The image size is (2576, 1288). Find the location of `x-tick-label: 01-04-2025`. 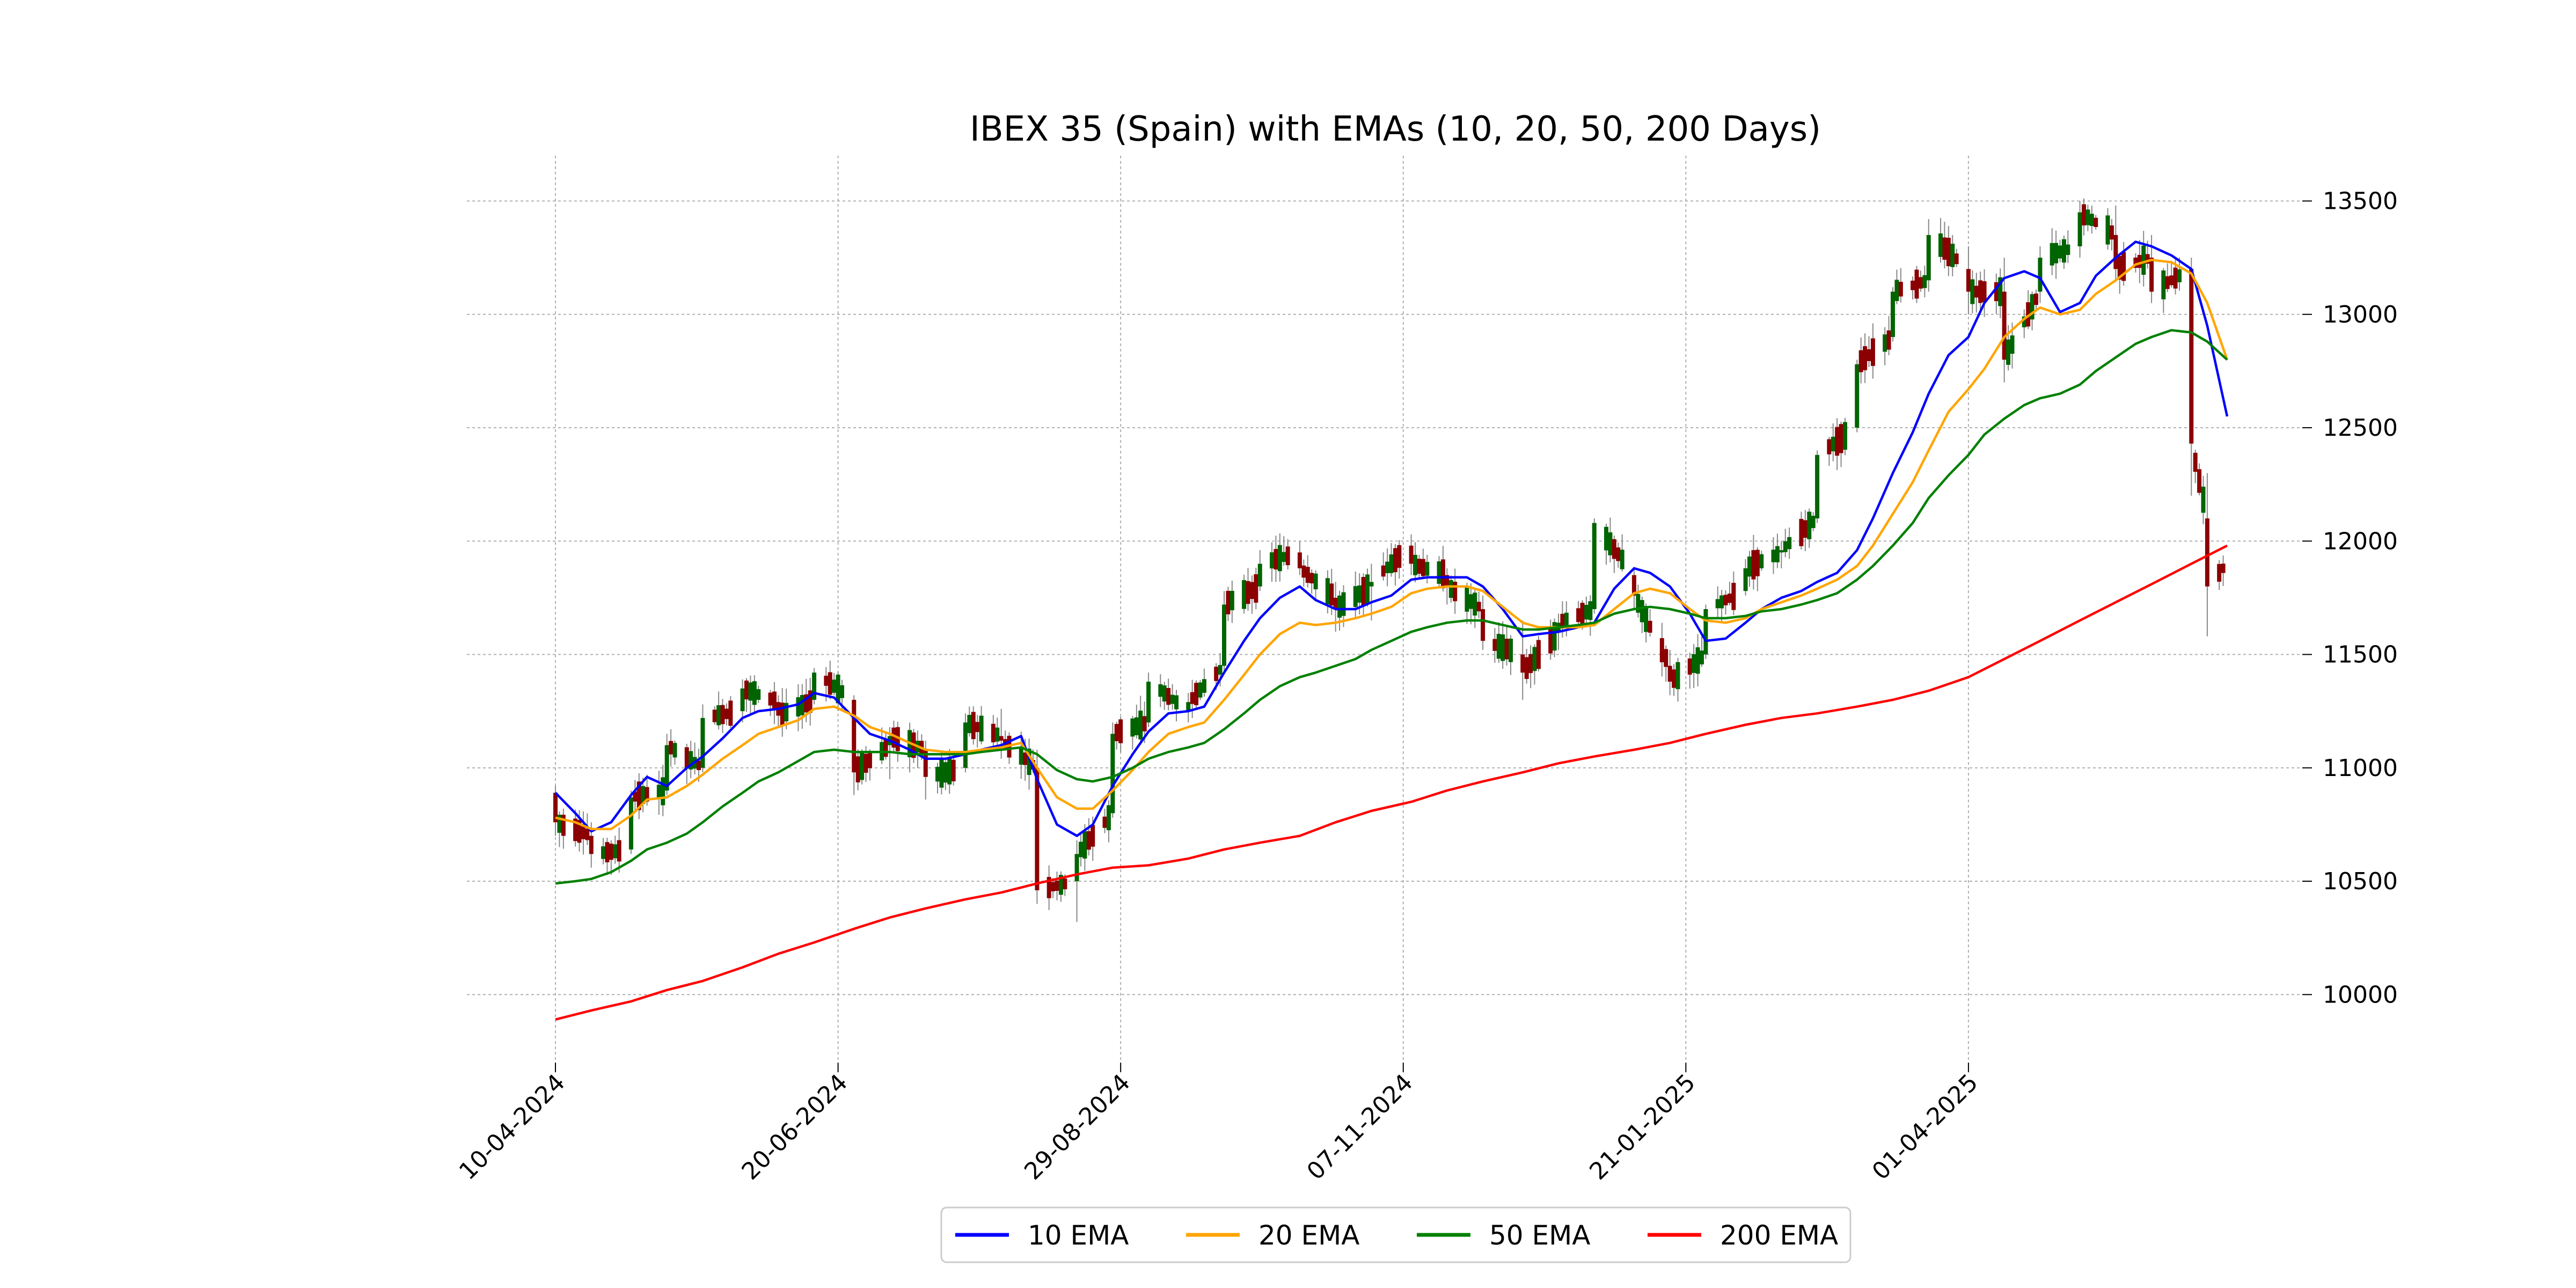

x-tick-label: 01-04-2025 is located at coordinates (1925, 1127).